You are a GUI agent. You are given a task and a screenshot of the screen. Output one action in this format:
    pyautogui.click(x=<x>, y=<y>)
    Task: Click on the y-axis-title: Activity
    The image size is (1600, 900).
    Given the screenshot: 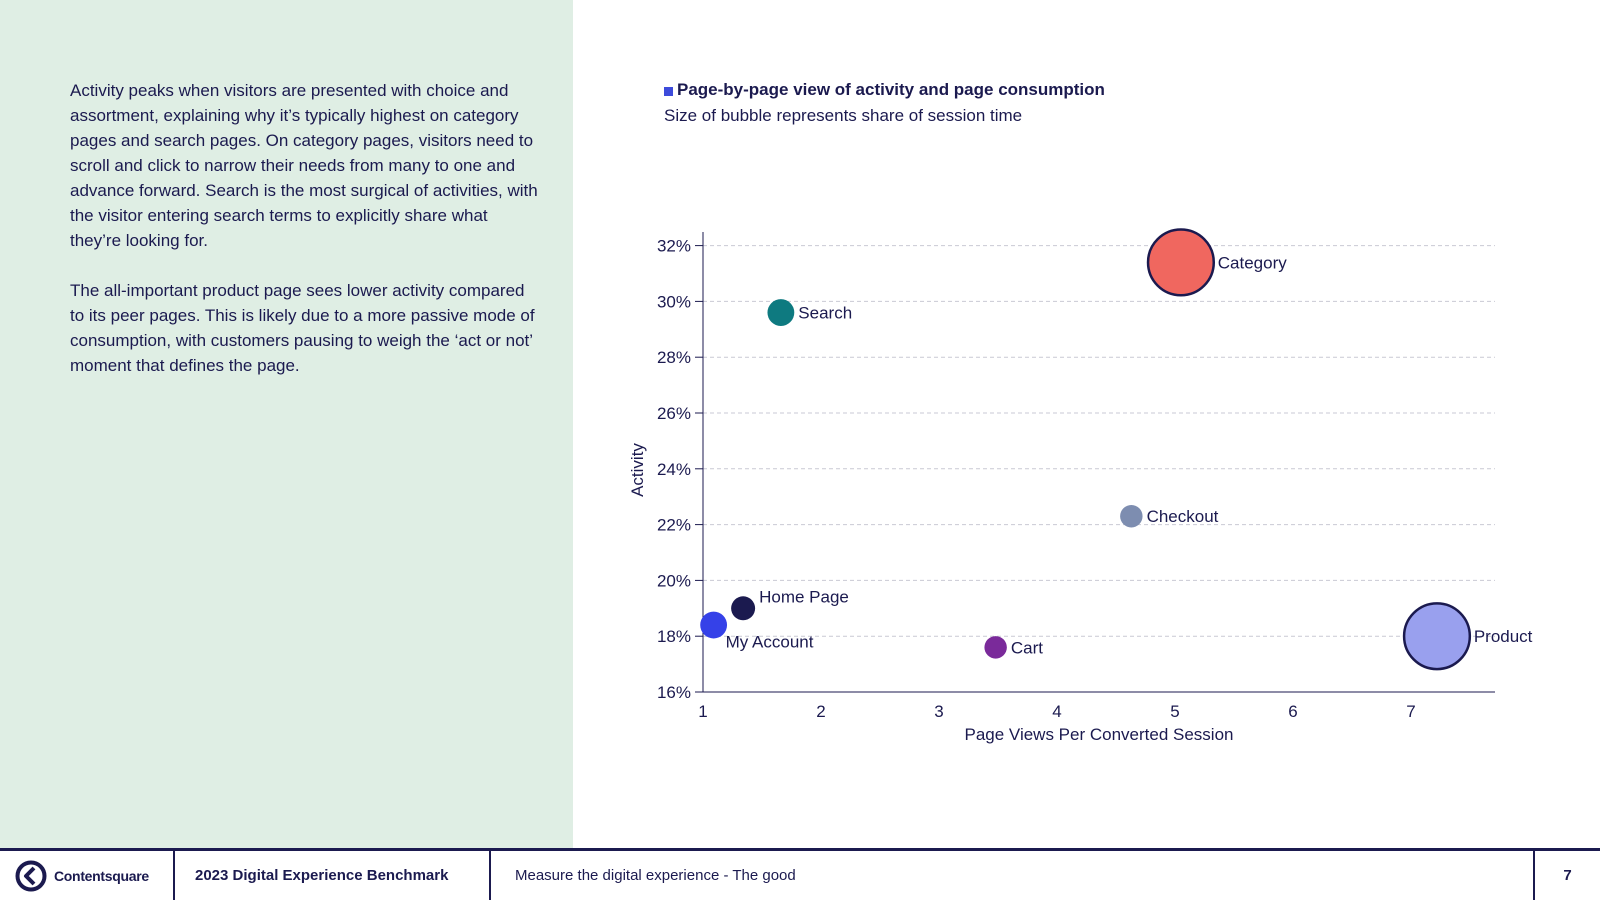 What is the action you would take?
    pyautogui.click(x=637, y=470)
    